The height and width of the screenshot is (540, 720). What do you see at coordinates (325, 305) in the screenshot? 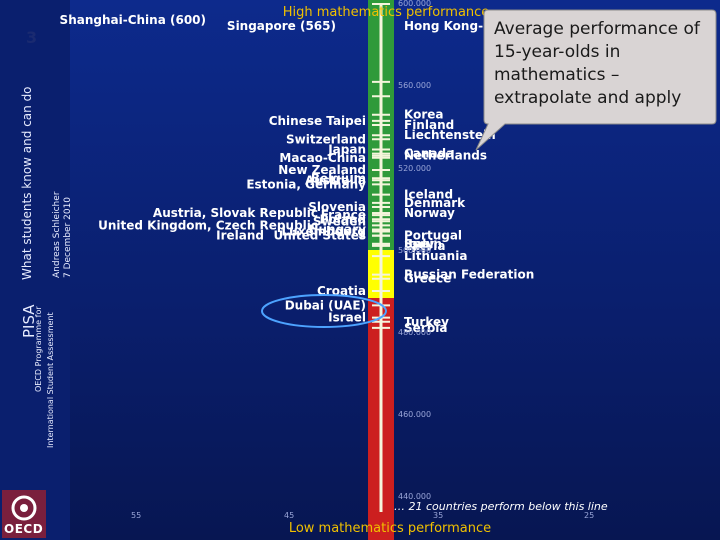
I see `country-label: Dubai (UAE)` at bounding box center [325, 305].